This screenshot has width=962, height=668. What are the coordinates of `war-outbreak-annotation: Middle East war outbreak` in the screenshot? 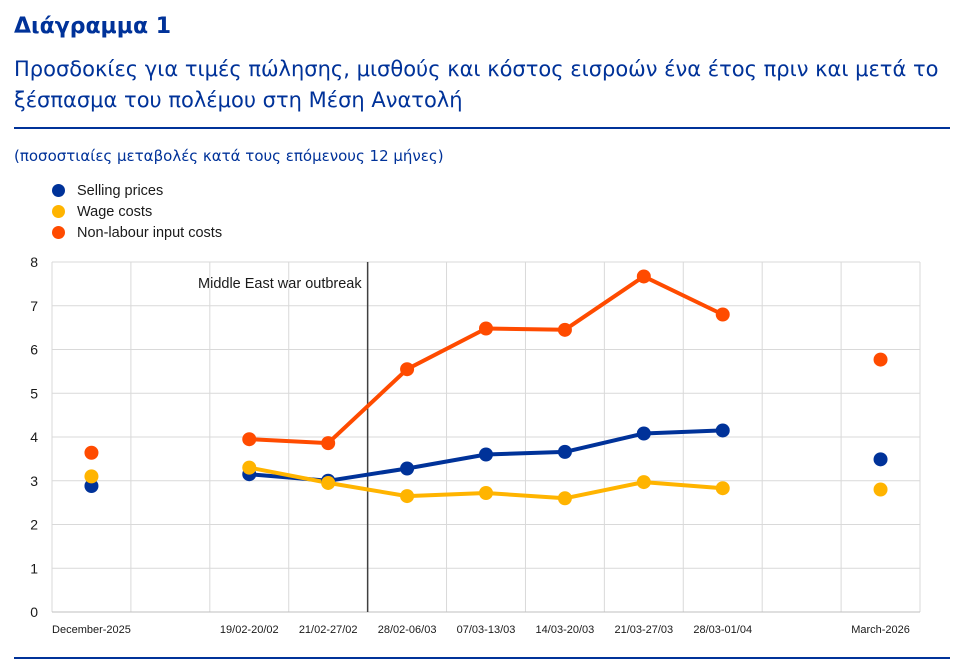 It's located at (280, 284).